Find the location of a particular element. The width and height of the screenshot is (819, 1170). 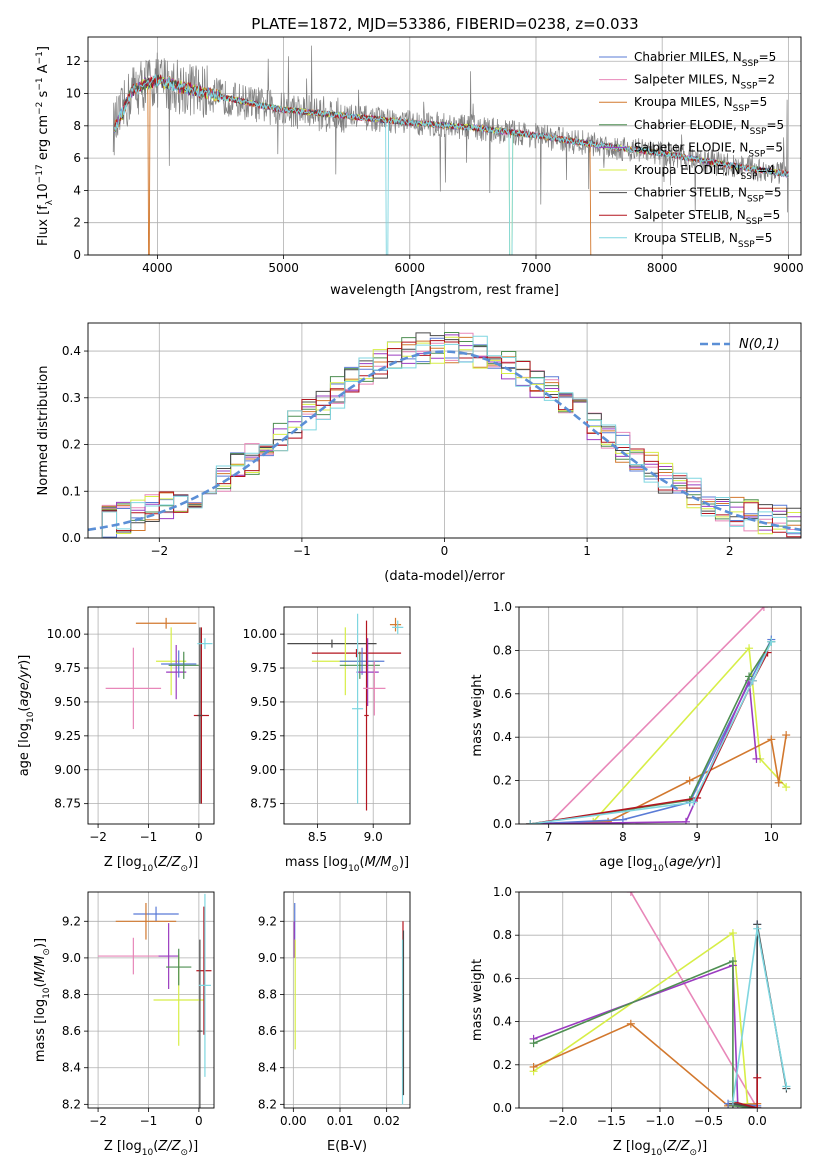

series-line-salpeter-stelib is located at coordinates (745, 1092).